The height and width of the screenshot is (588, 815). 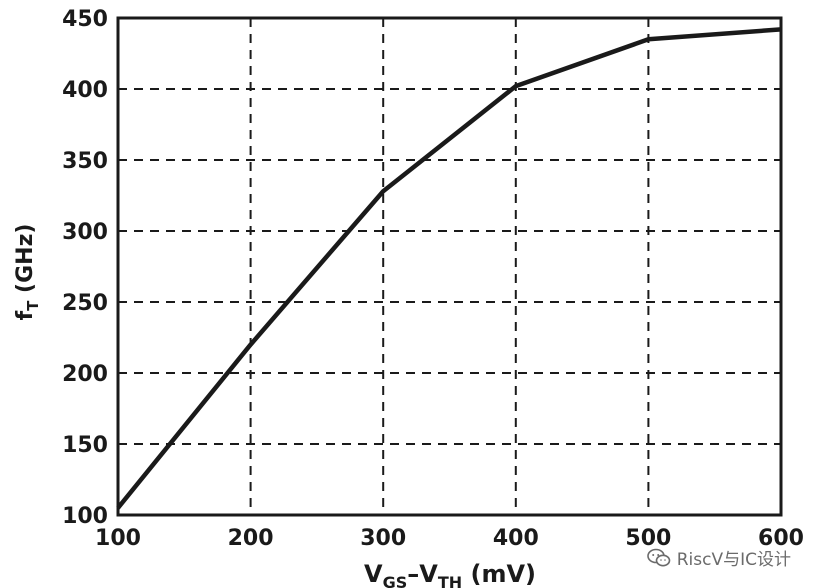 What do you see at coordinates (413, 574) in the screenshot?
I see `x-label-dash: –` at bounding box center [413, 574].